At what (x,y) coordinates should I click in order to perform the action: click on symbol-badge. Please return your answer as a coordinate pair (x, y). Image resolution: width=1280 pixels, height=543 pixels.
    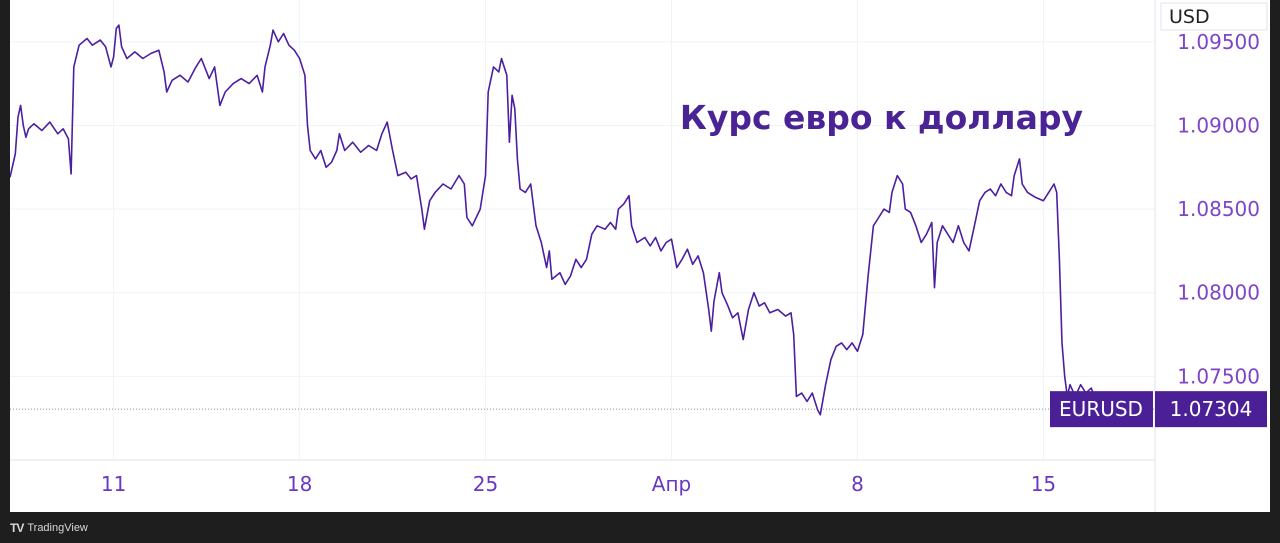
    Looking at the image, I should click on (1101, 409).